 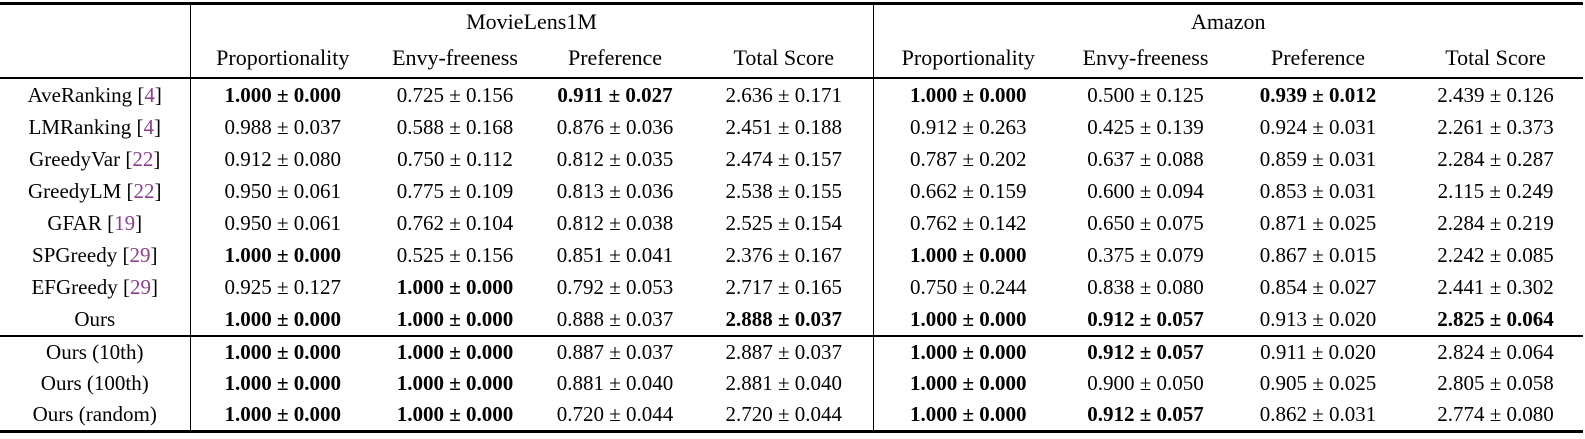 I want to click on value-cell: 0.750 ± 0.112, so click(x=455, y=158).